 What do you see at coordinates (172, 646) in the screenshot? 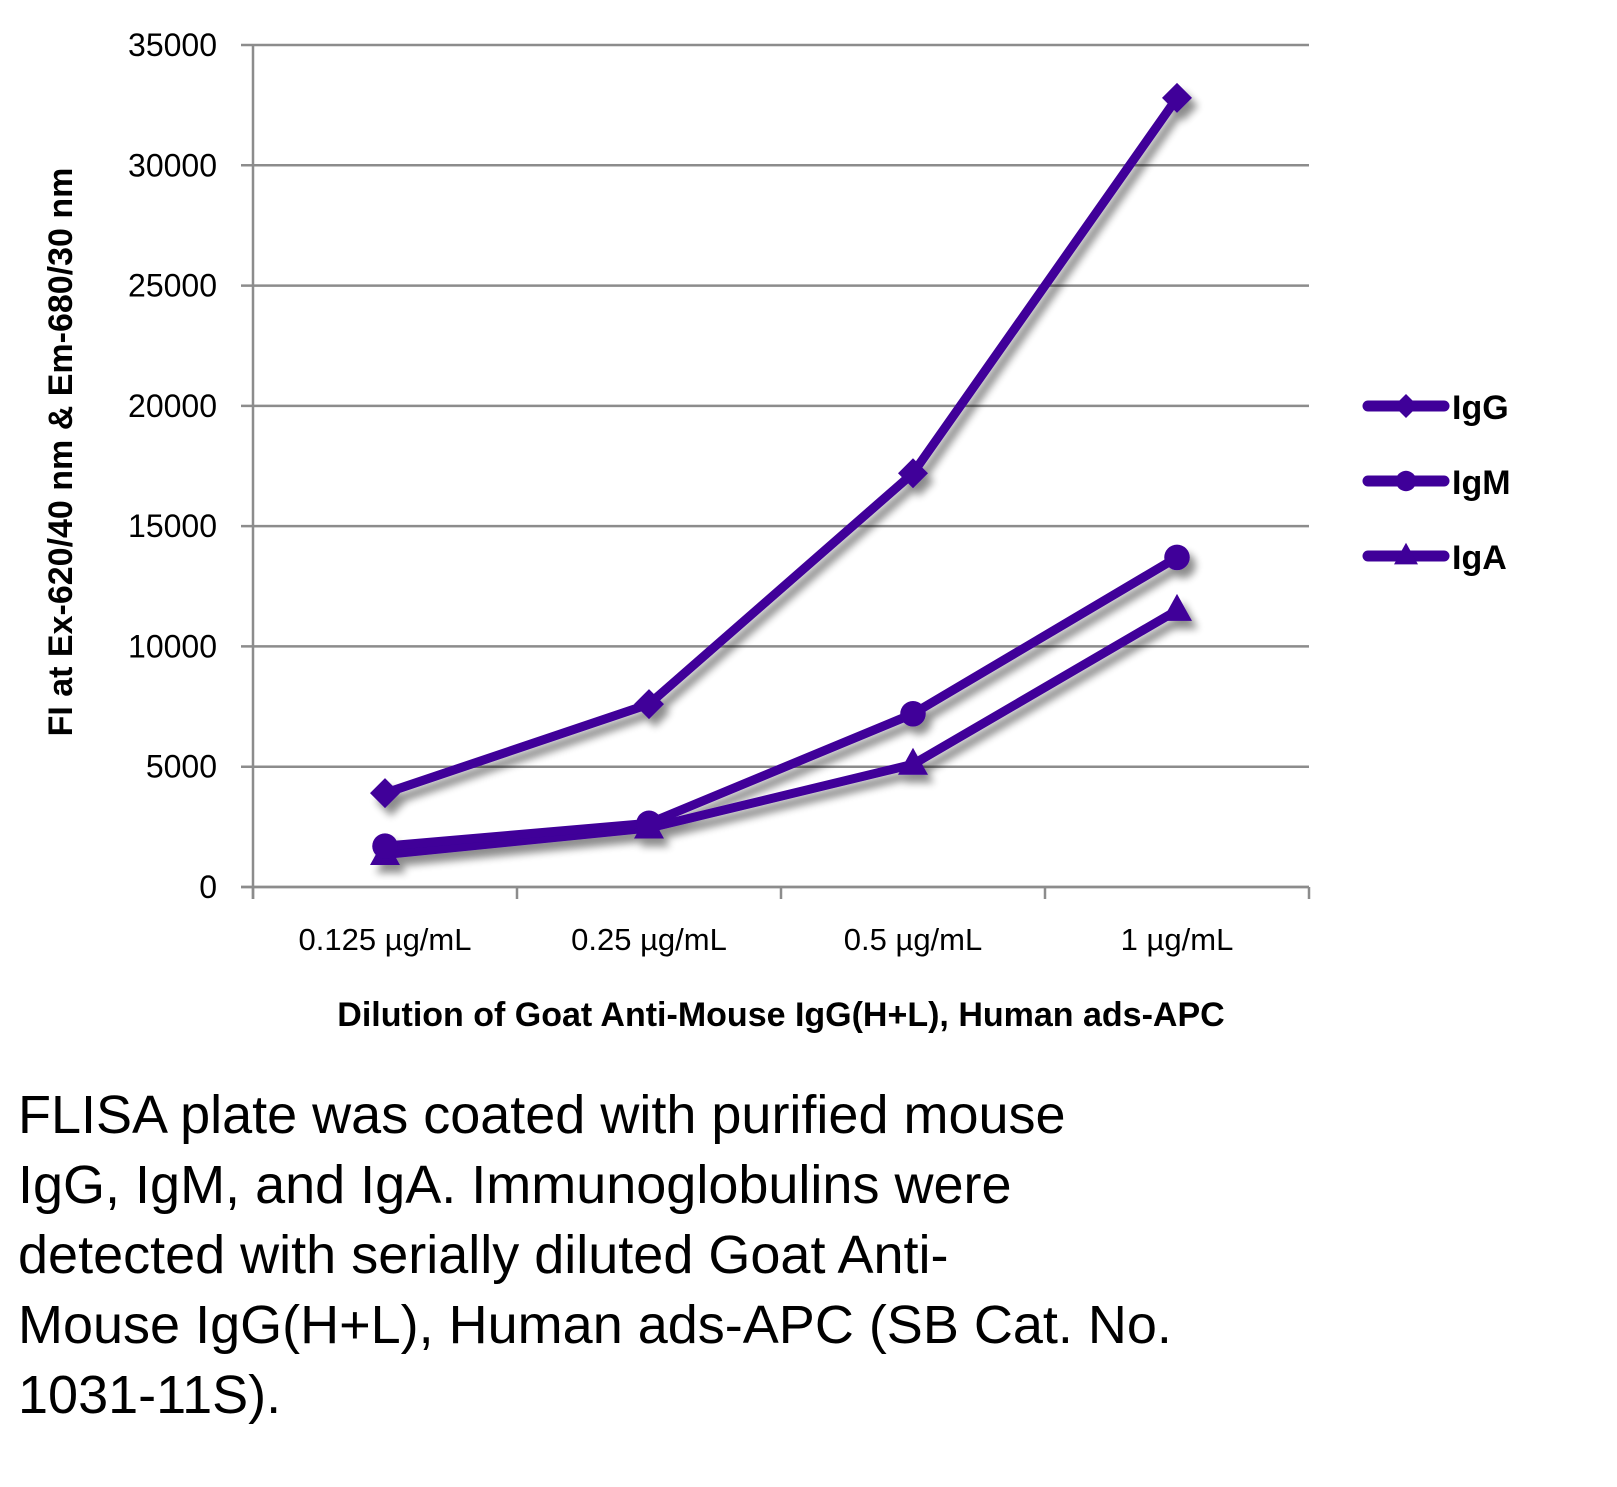
I see `y-tick-label: 10000` at bounding box center [172, 646].